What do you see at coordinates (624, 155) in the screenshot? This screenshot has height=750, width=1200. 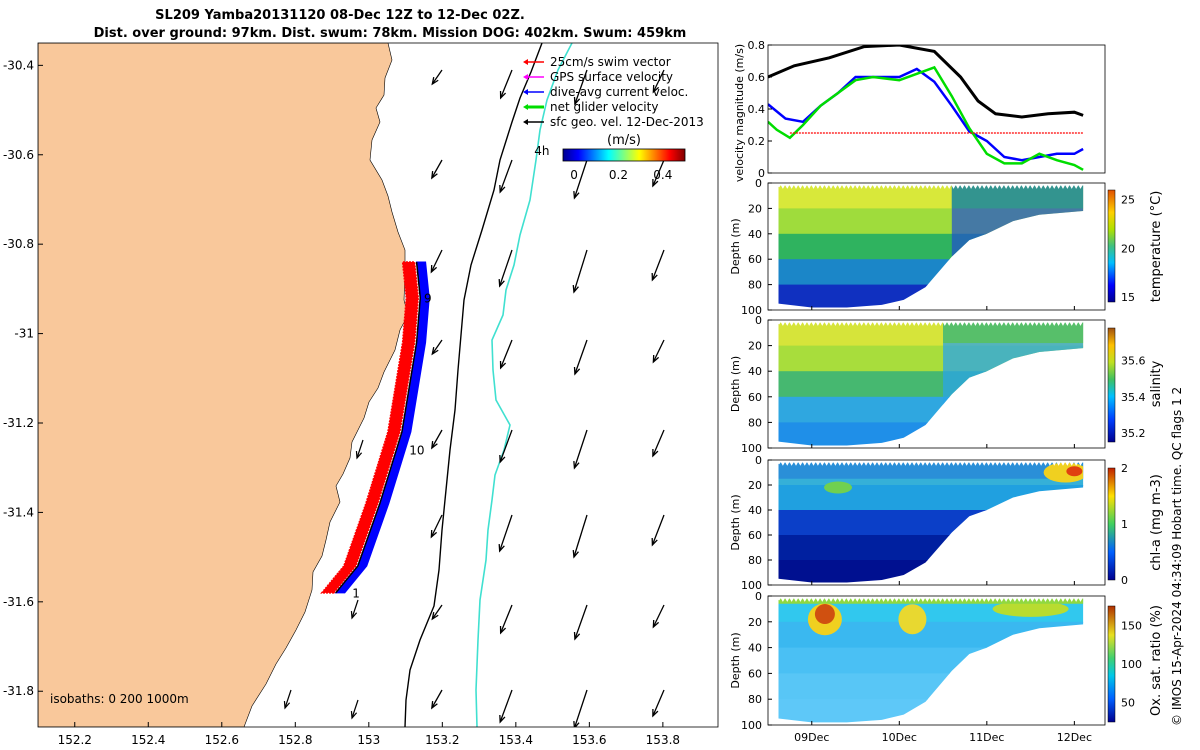 I see `colorbar-gradient` at bounding box center [624, 155].